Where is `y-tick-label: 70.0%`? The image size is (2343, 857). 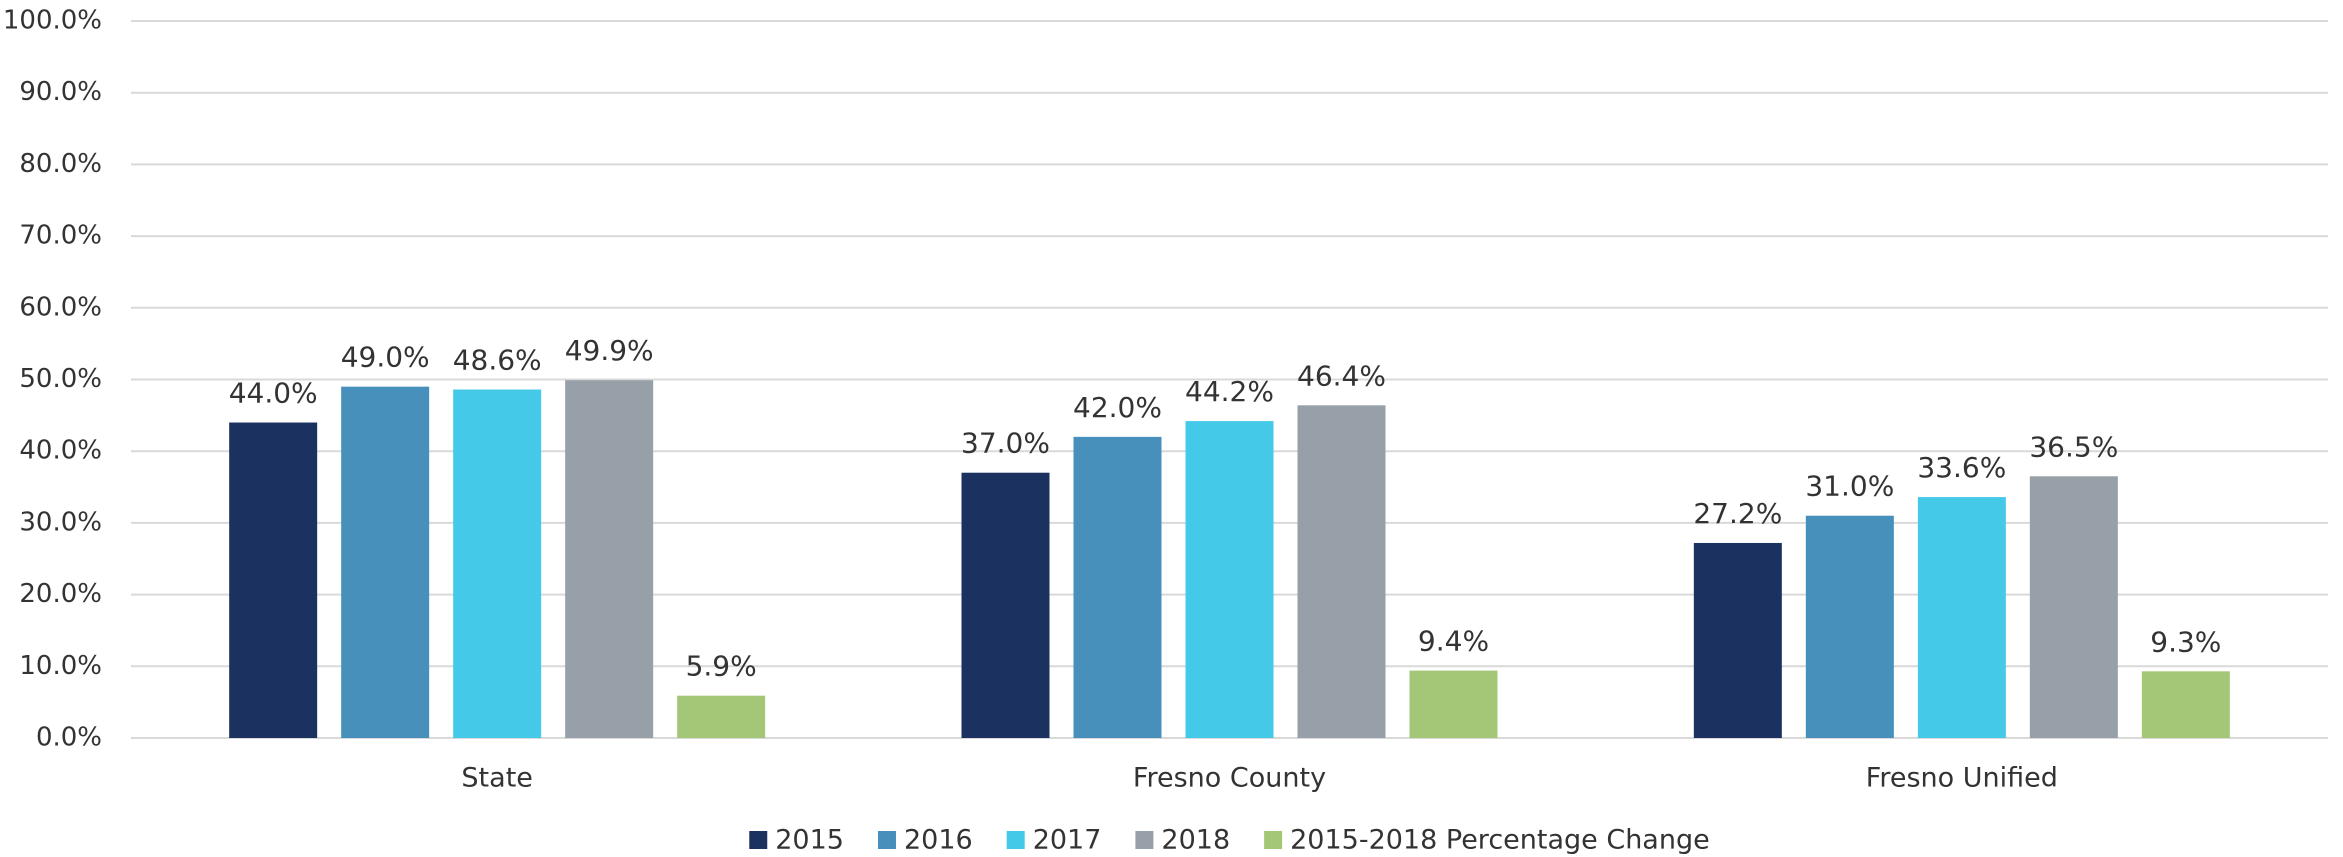
y-tick-label: 70.0% is located at coordinates (60, 236).